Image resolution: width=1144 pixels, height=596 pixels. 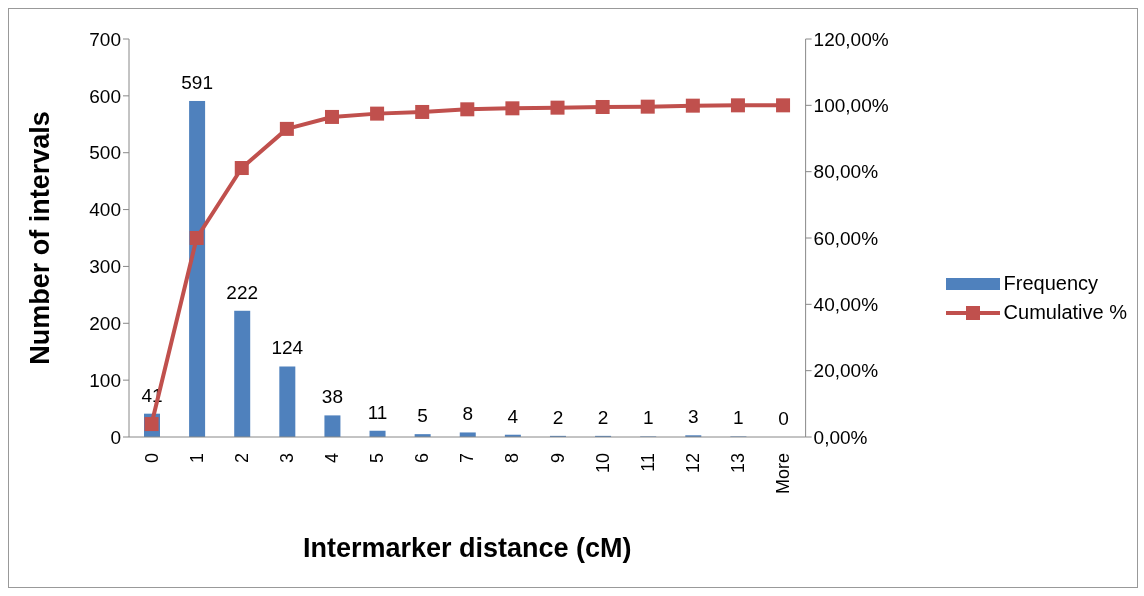 What do you see at coordinates (287, 348) in the screenshot?
I see `data-label: 124` at bounding box center [287, 348].